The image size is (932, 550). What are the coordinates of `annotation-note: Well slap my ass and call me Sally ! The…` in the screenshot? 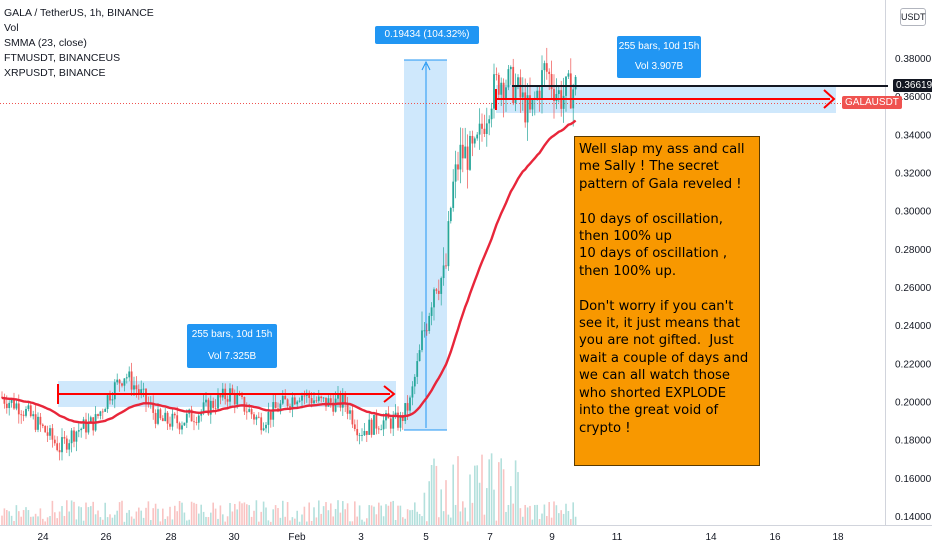 It's located at (667, 301).